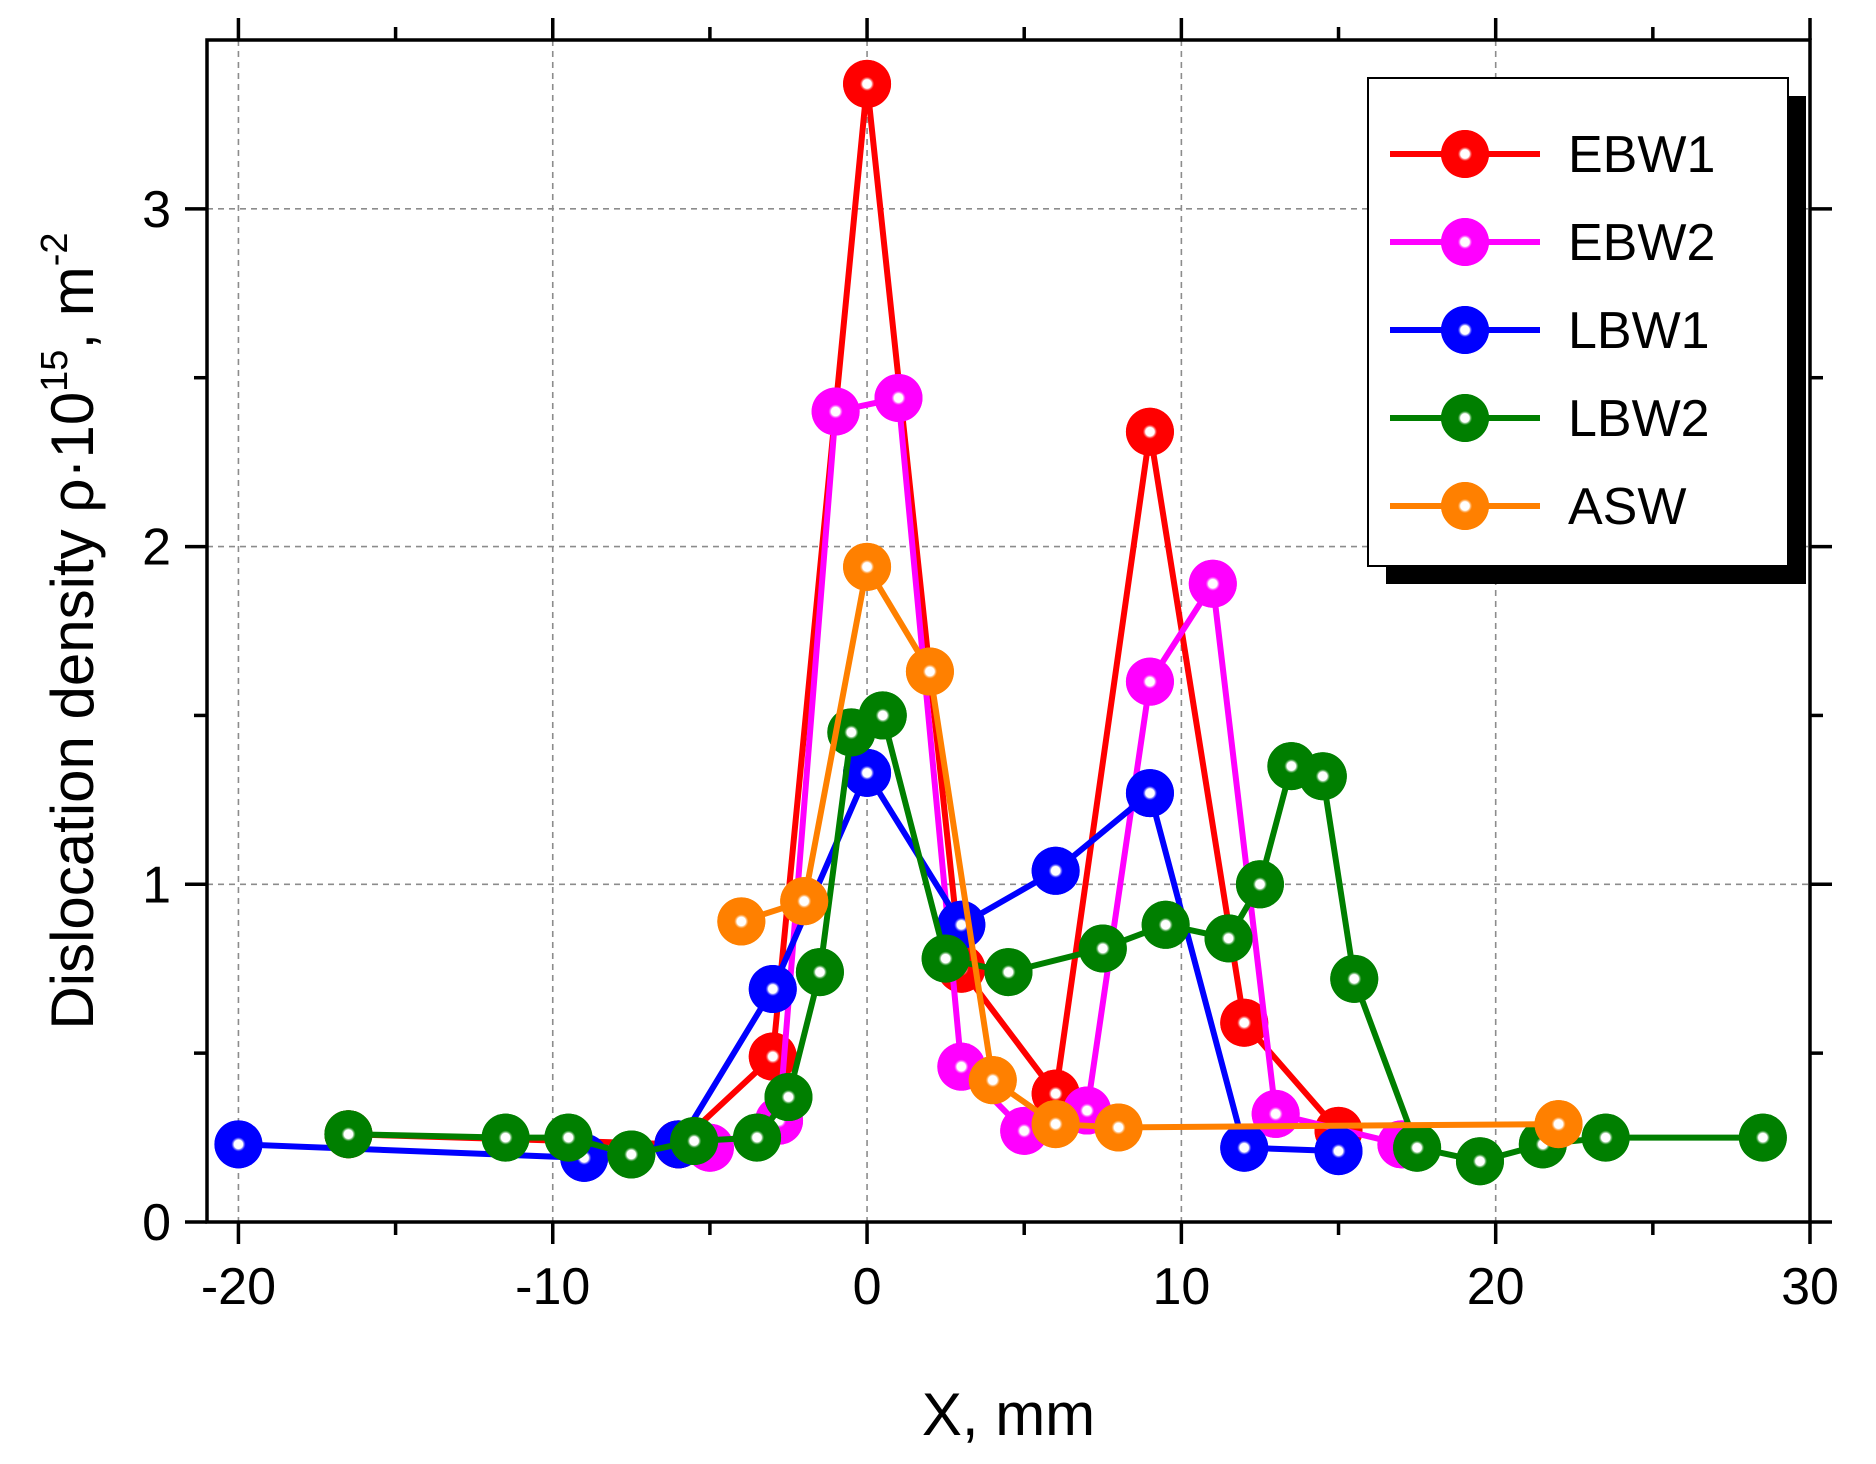 The height and width of the screenshot is (1464, 1876). What do you see at coordinates (1538, 507) in the screenshot?
I see `legend-item-asw: ASW` at bounding box center [1538, 507].